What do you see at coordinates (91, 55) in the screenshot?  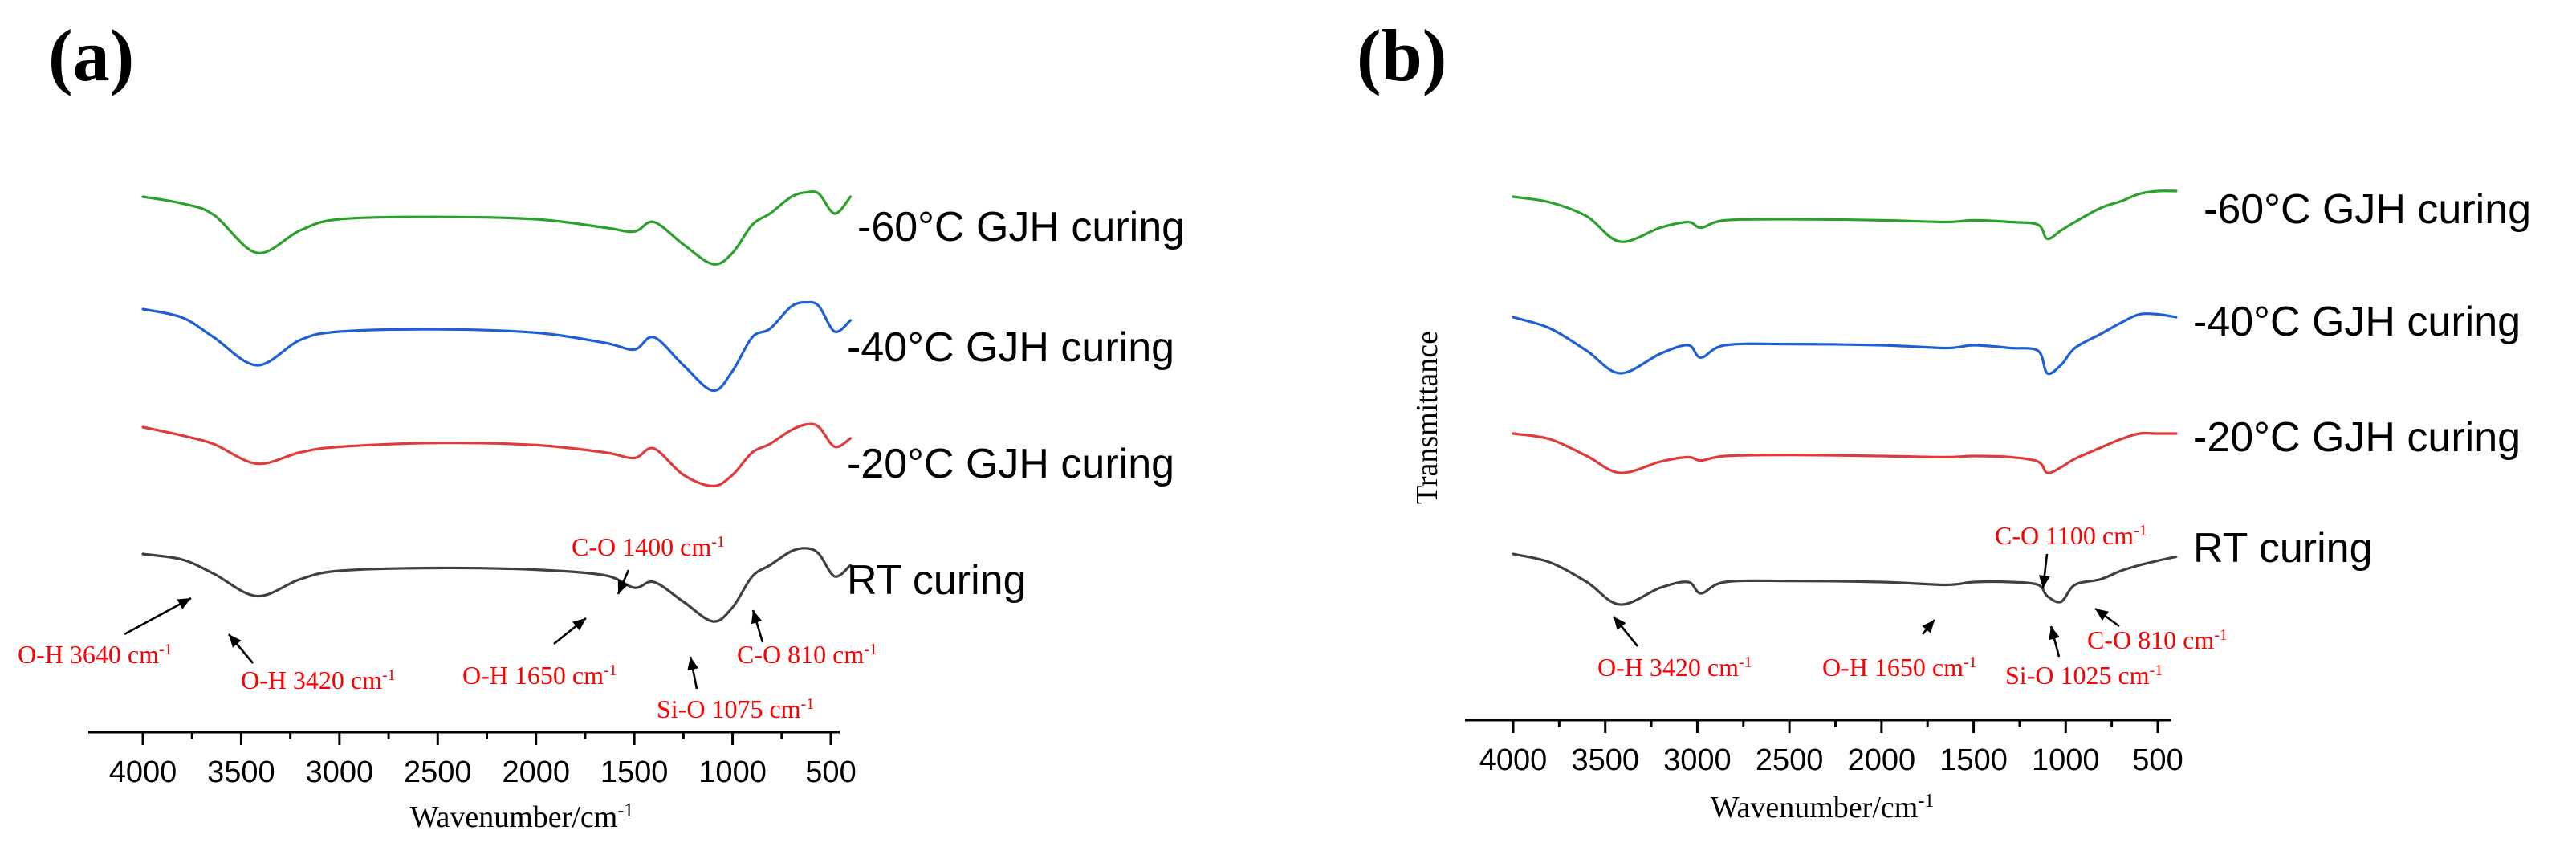 I see `panel-label: (a)` at bounding box center [91, 55].